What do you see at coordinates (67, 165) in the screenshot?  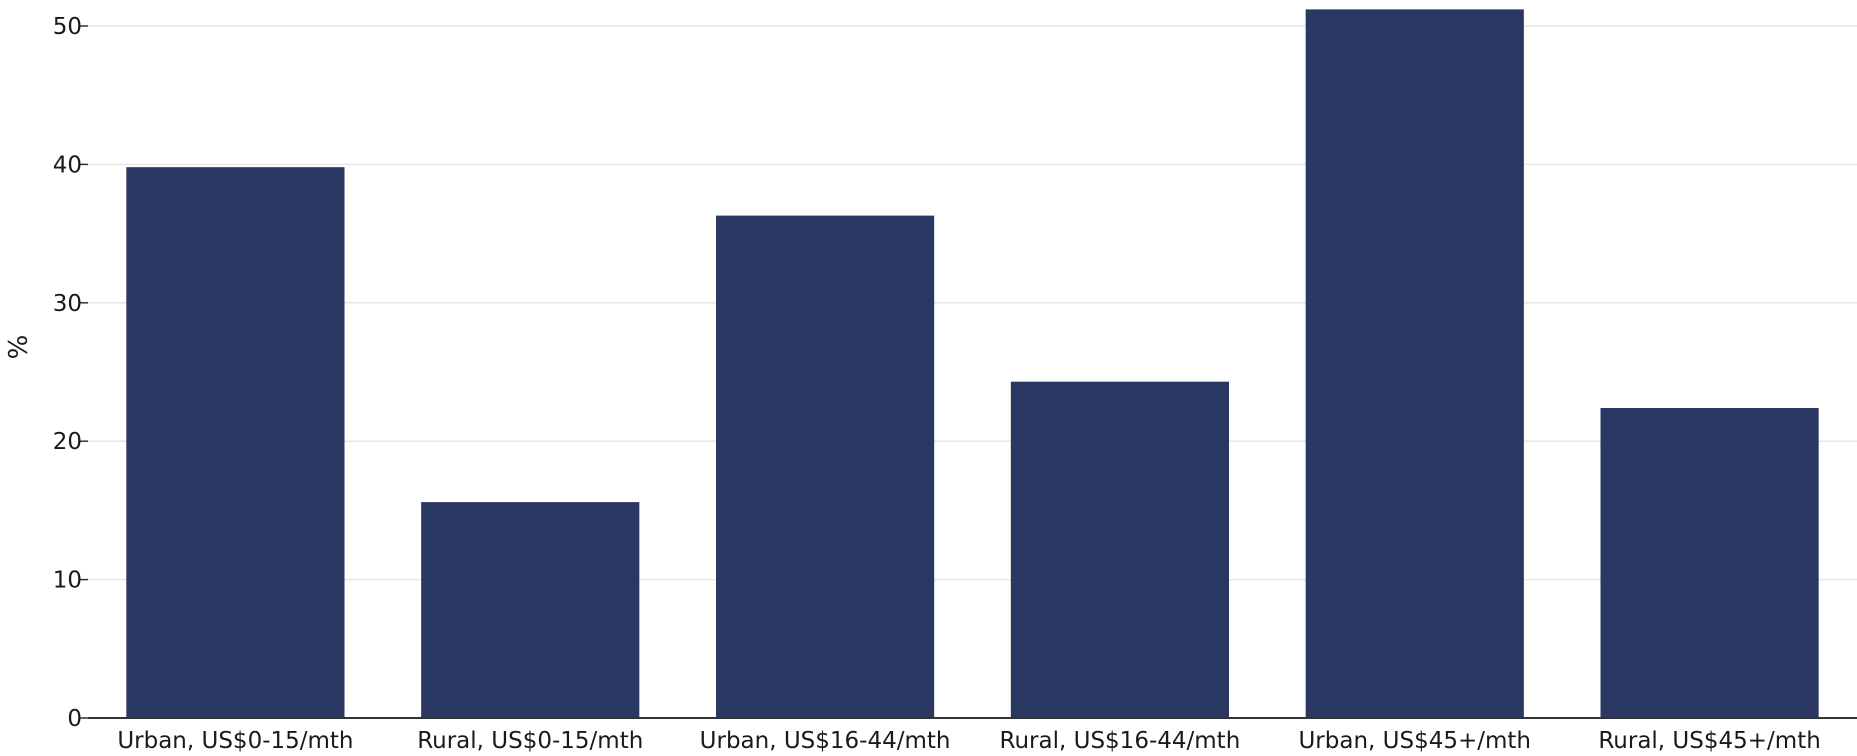 I see `y-tick-label: 40` at bounding box center [67, 165].